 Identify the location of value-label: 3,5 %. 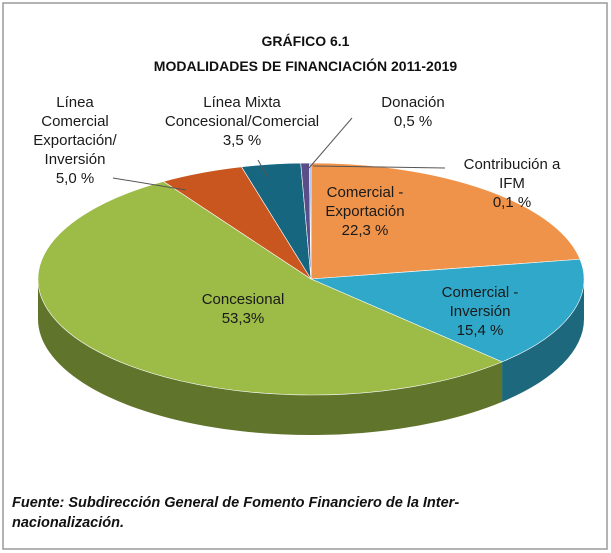
(242, 140).